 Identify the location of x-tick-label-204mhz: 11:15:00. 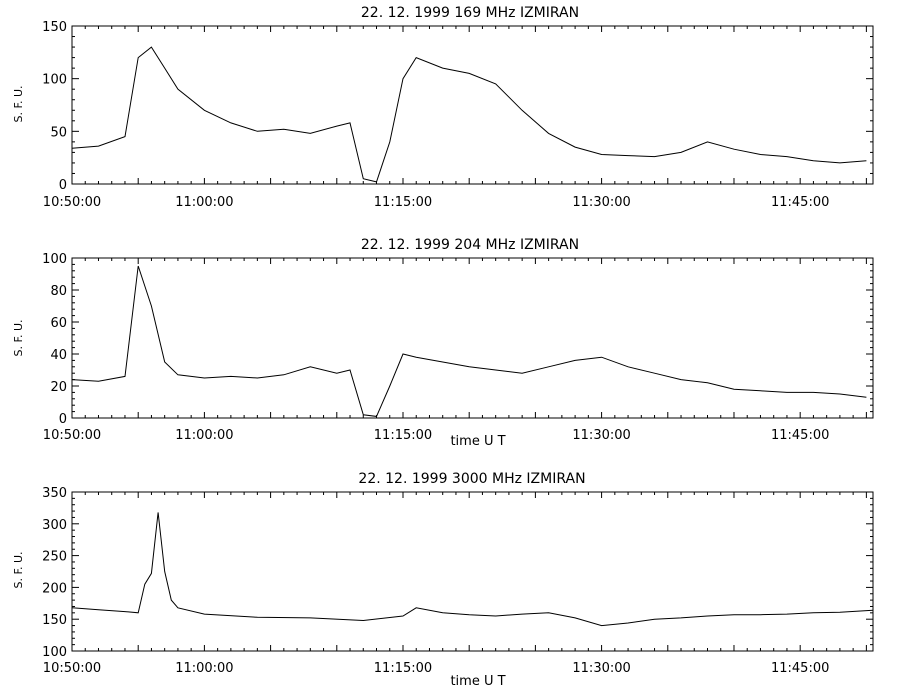
(403, 435).